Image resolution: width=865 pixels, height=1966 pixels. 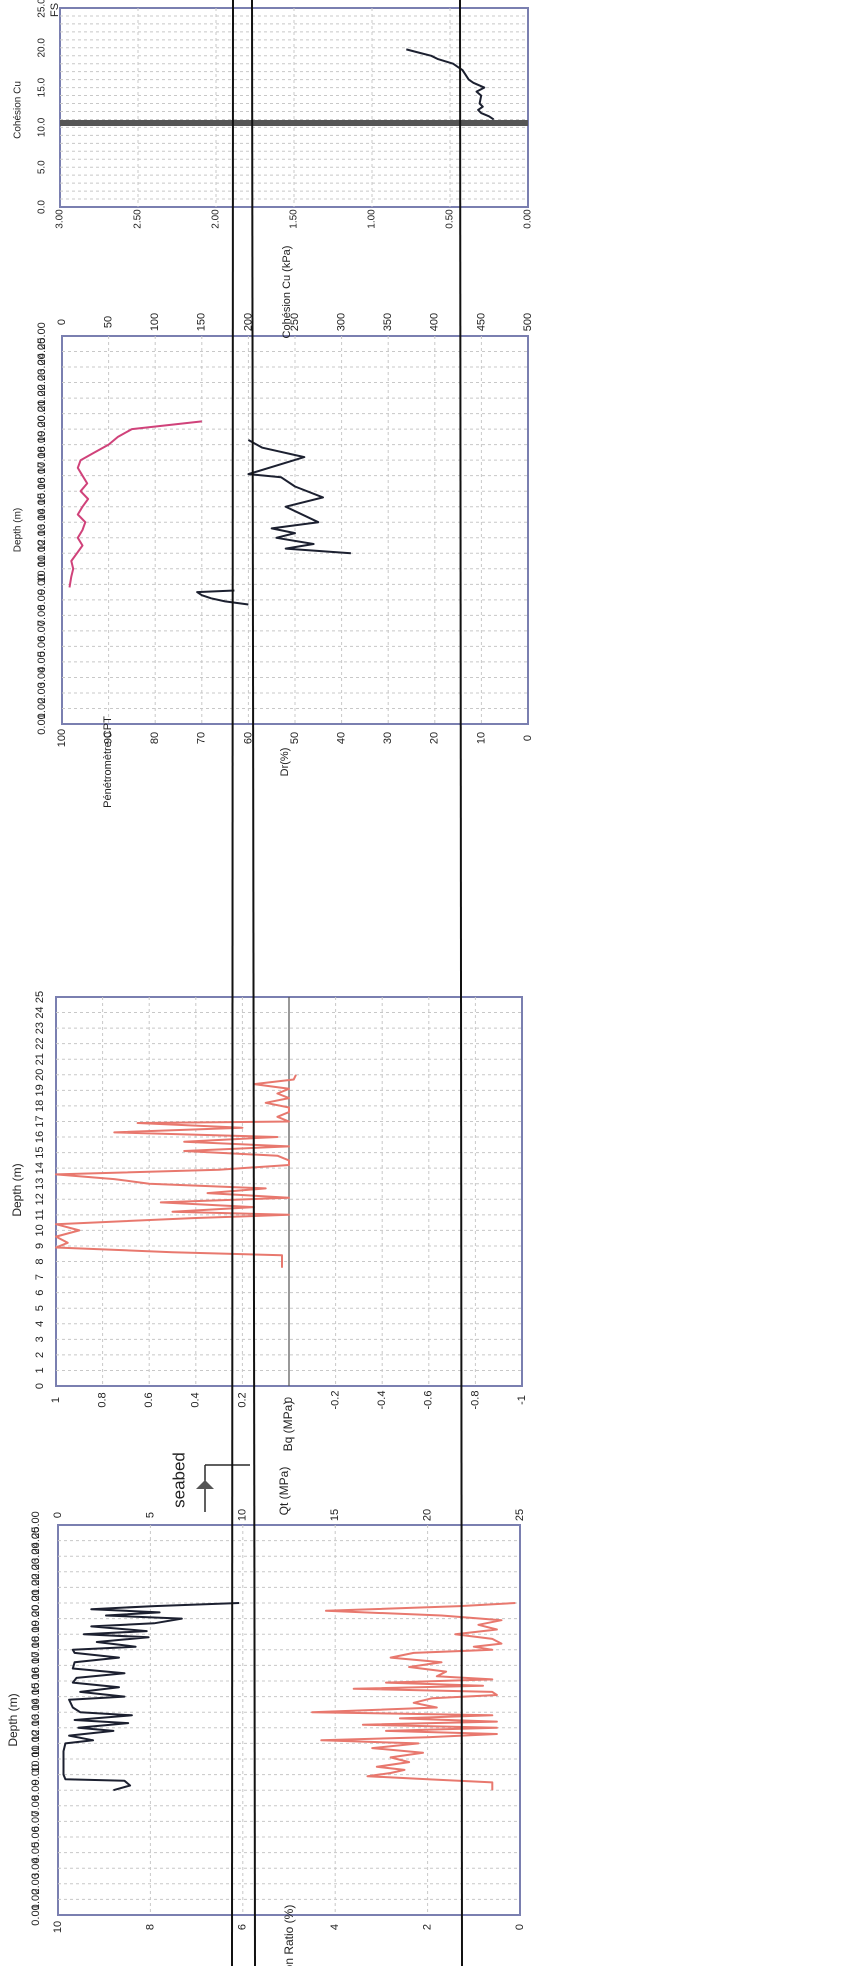 What do you see at coordinates (435, 322) in the screenshot?
I see `dr-cu-tick: 400` at bounding box center [435, 322].